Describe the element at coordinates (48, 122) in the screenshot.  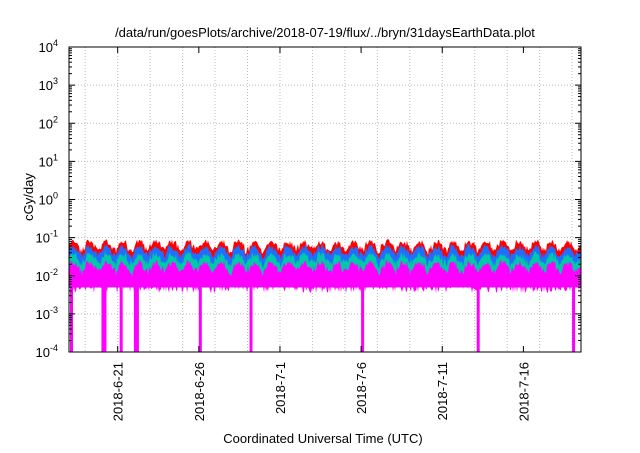
I see `y-tick-label: 10²` at that location.